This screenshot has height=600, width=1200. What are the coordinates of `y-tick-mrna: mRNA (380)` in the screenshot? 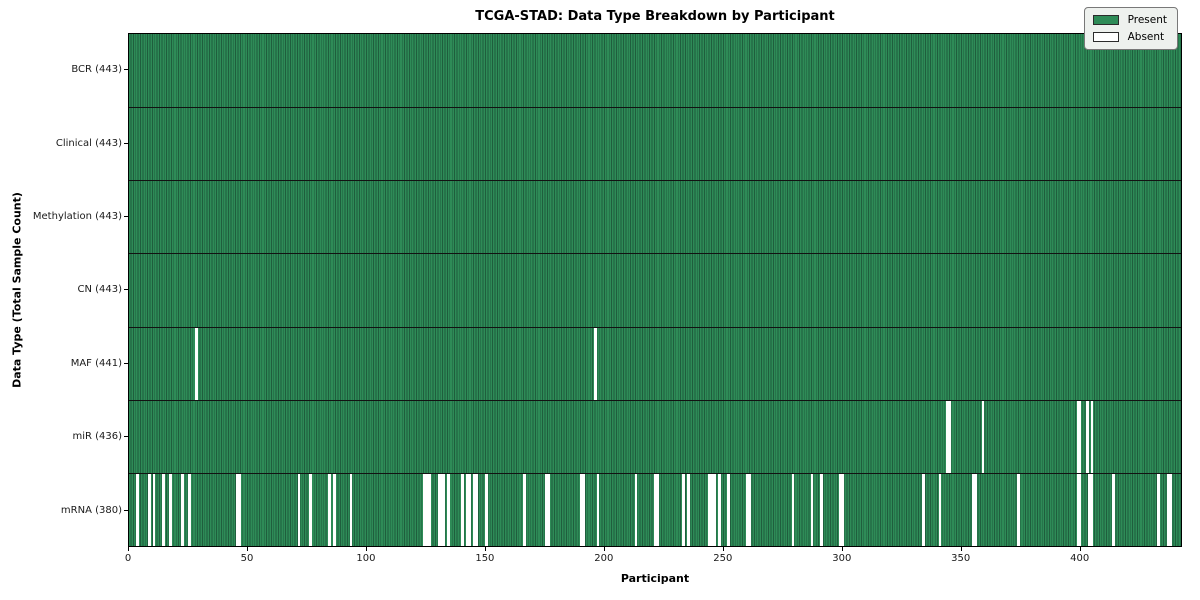 It's located at (64, 510).